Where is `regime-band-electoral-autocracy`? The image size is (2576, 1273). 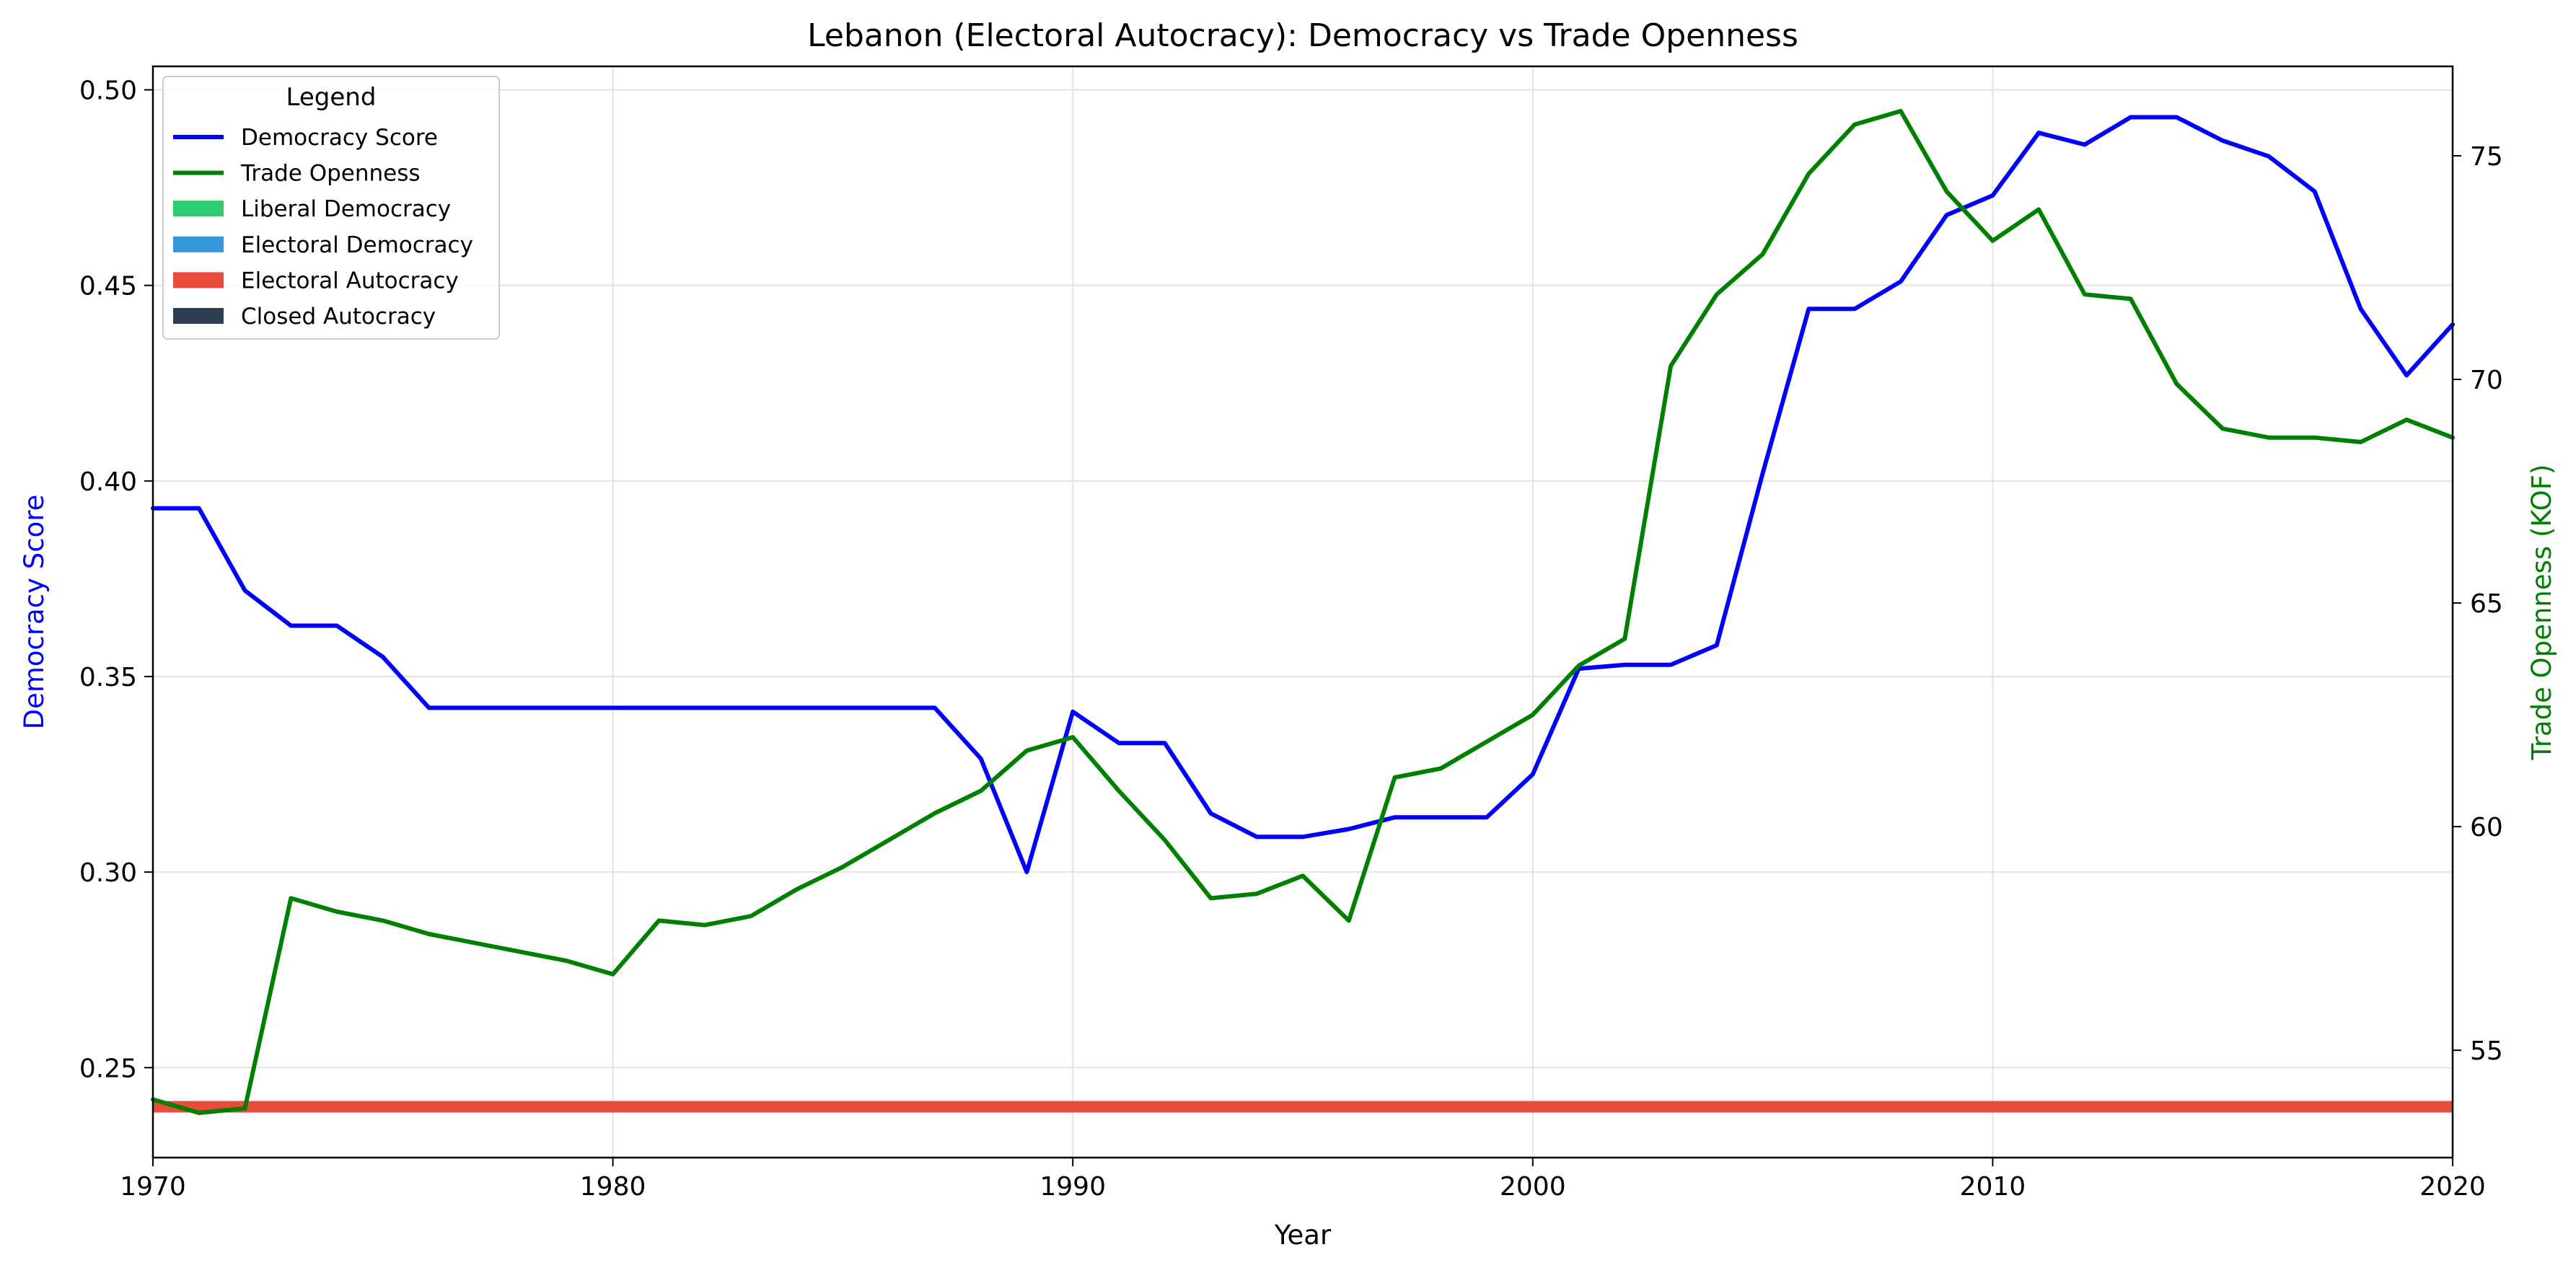 regime-band-electoral-autocracy is located at coordinates (1303, 1107).